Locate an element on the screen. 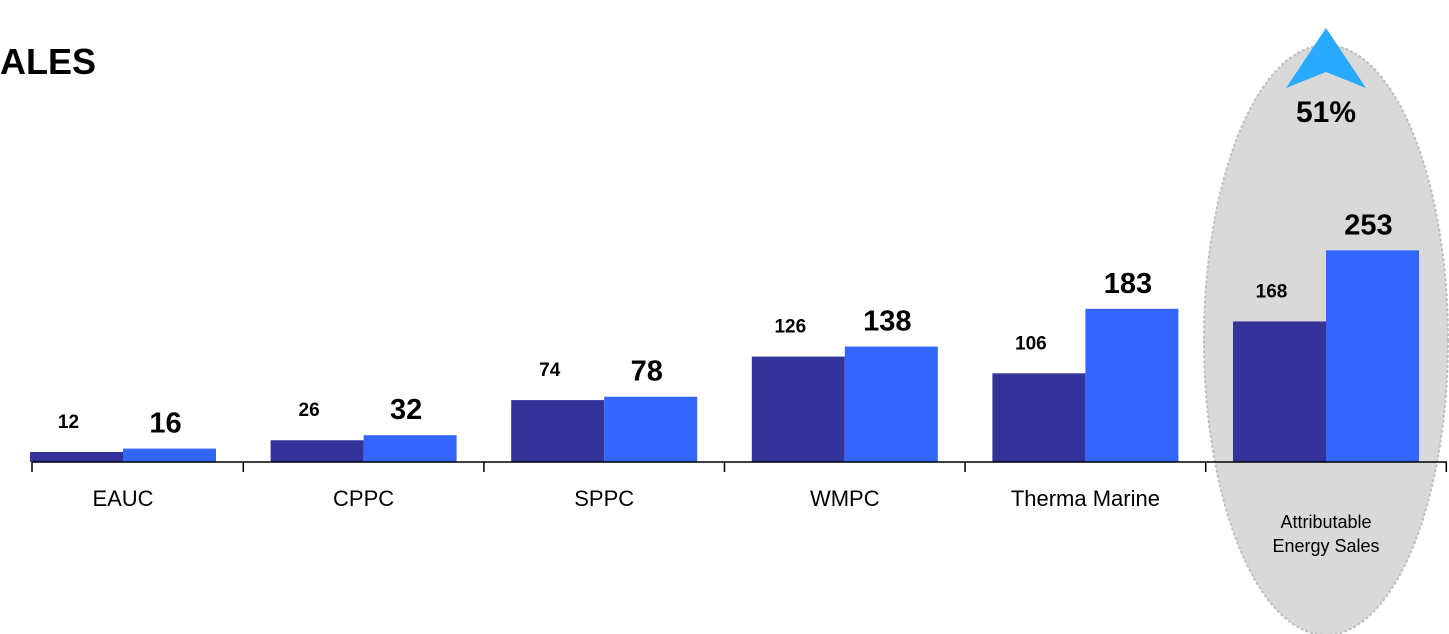  value-label: 78 is located at coordinates (647, 372).